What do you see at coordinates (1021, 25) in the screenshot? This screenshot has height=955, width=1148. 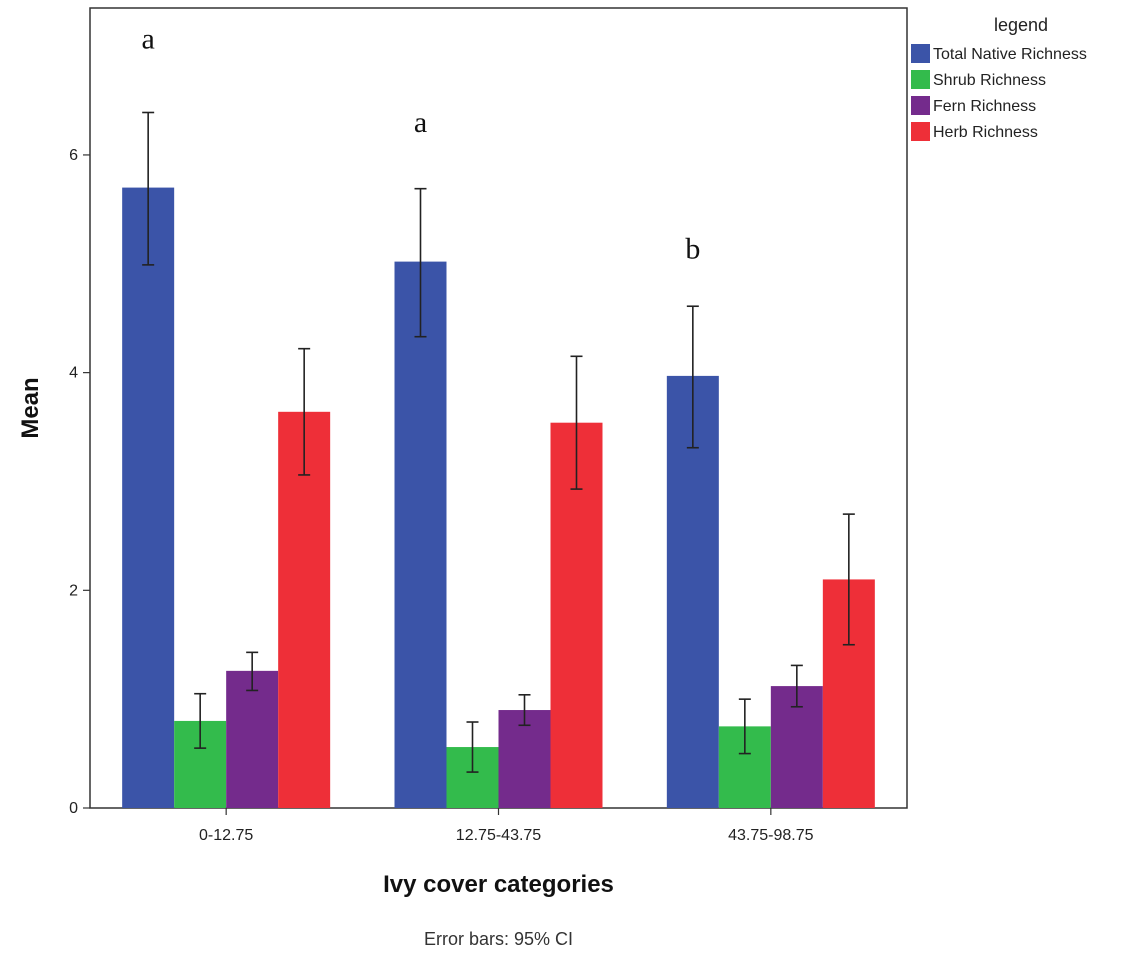 I see `legend-title: legend` at bounding box center [1021, 25].